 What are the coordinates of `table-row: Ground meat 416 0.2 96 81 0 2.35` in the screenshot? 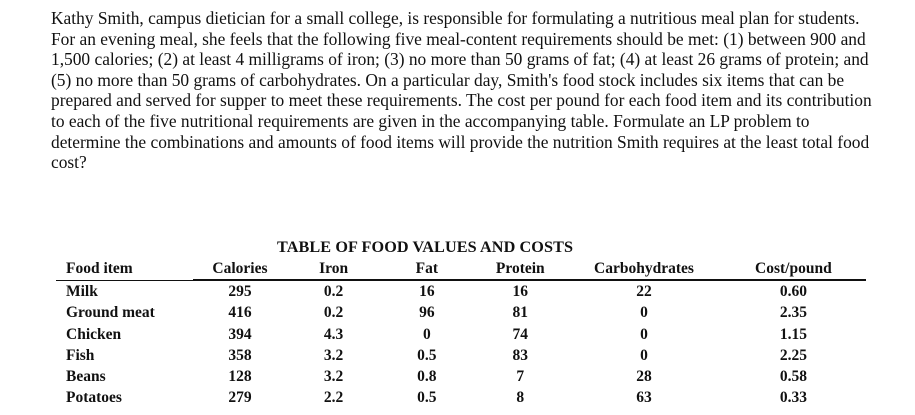 It's located at (461, 312).